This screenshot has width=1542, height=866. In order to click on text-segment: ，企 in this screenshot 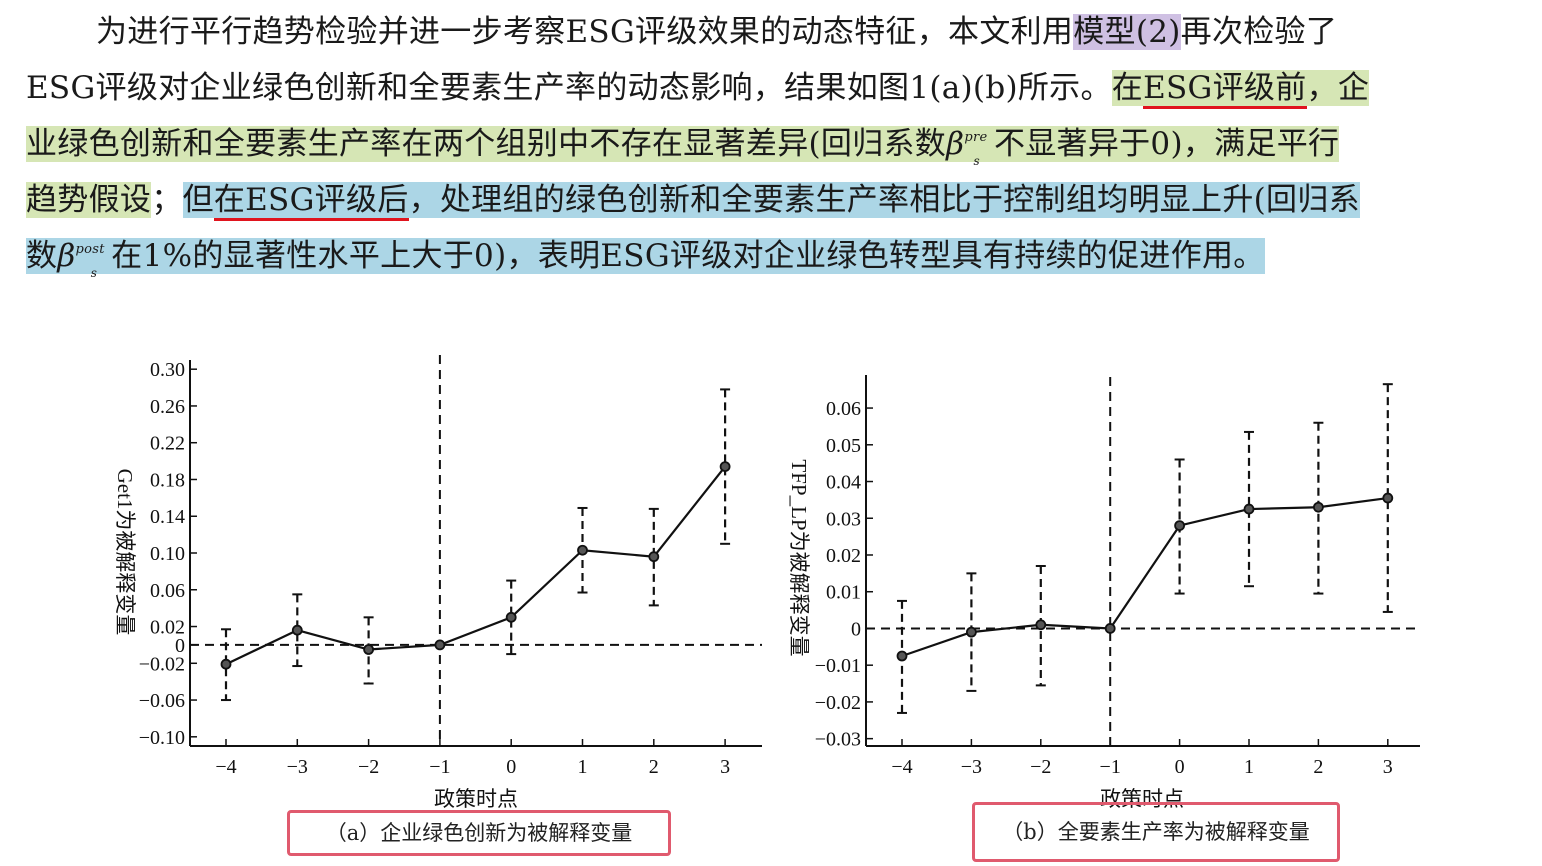, I will do `click(1338, 88)`.